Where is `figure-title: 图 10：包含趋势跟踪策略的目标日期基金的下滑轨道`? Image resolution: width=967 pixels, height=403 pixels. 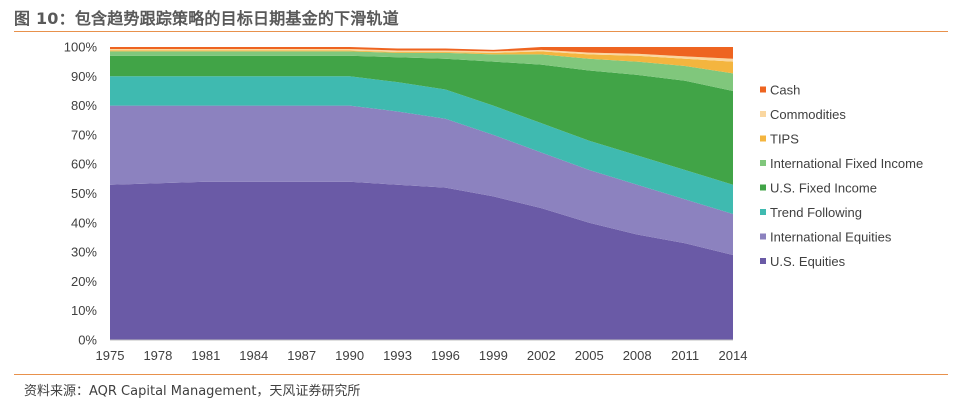
figure-title: 图 10：包含趋势跟踪策略的目标日期基金的下滑轨道 is located at coordinates (206, 18).